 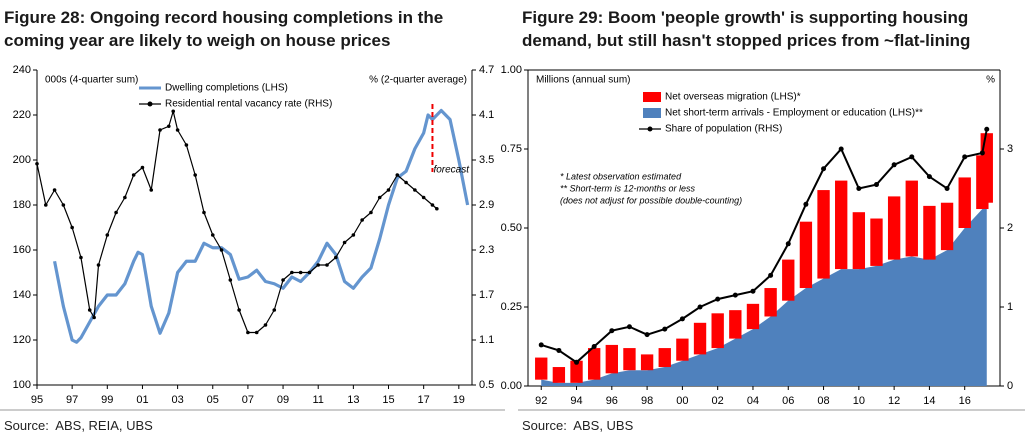 I want to click on legend-swatch, so click(x=652, y=113).